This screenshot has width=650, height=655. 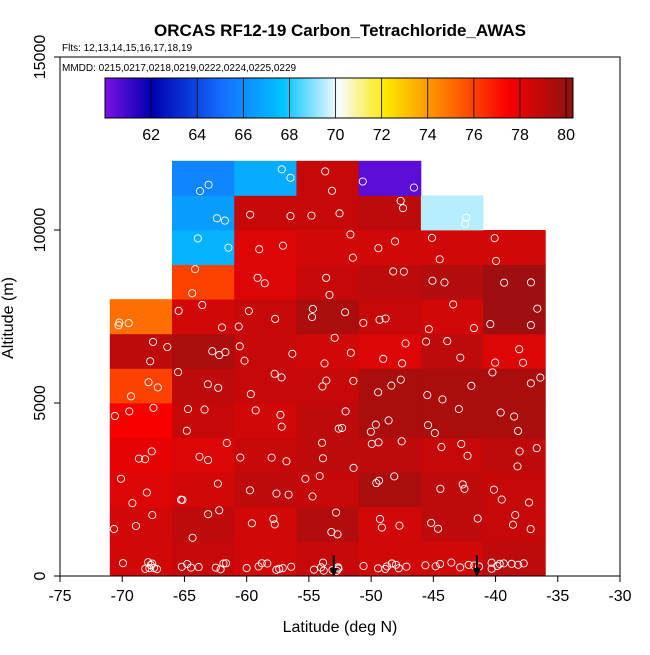 I want to click on colorbar-bar, so click(x=339, y=98).